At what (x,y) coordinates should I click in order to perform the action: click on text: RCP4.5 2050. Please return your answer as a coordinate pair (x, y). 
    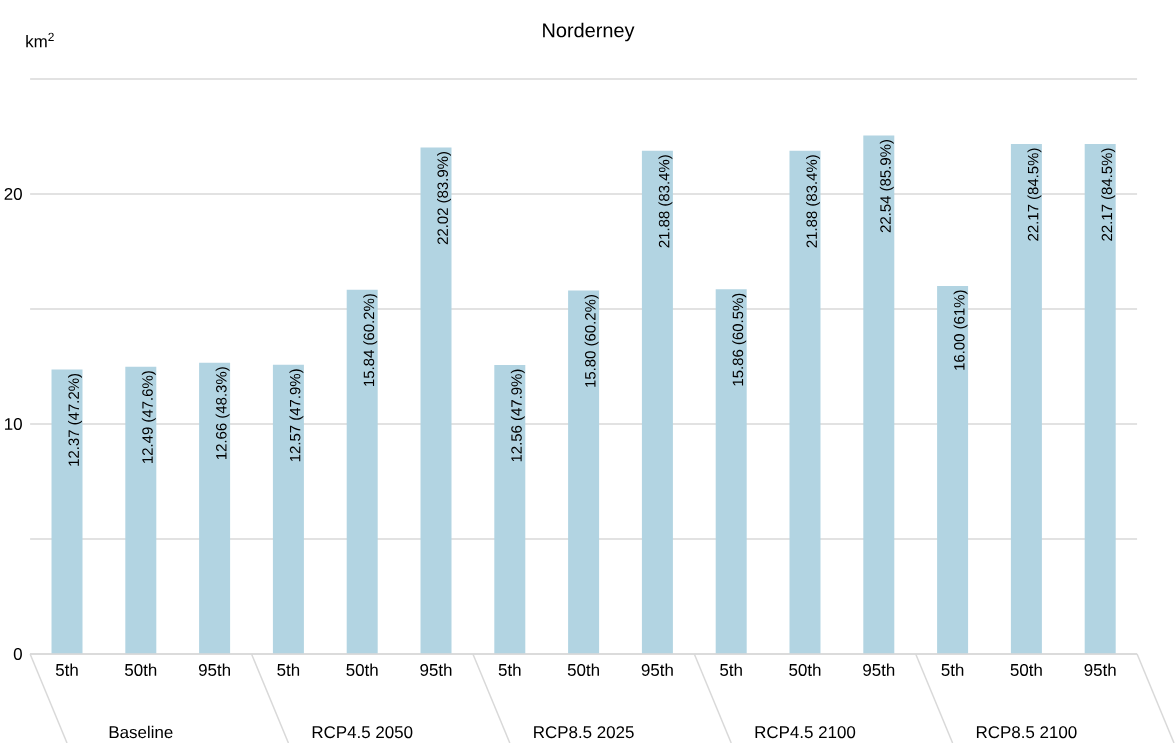
    Looking at the image, I should click on (362, 732).